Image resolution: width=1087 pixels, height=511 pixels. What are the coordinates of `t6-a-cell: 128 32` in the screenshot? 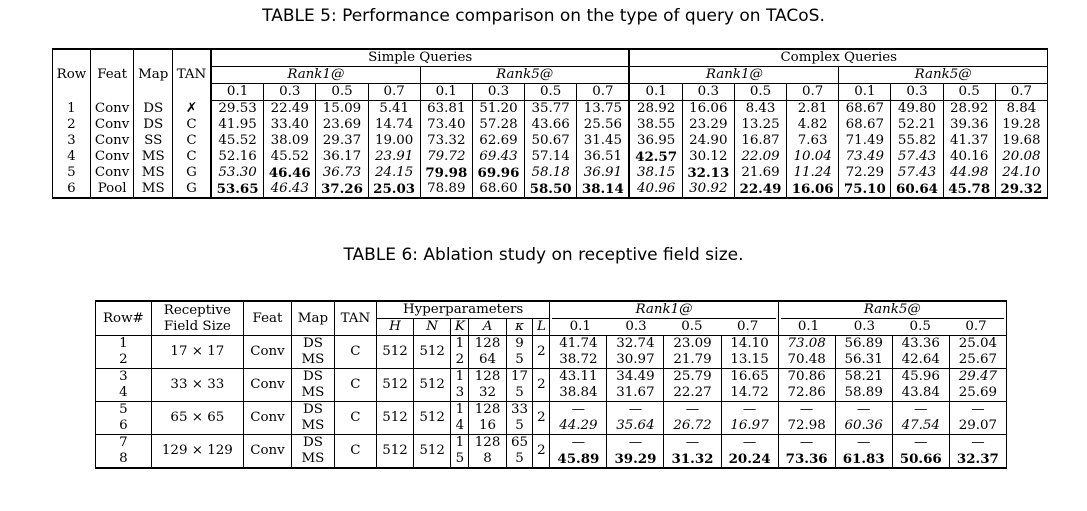 It's located at (487, 385).